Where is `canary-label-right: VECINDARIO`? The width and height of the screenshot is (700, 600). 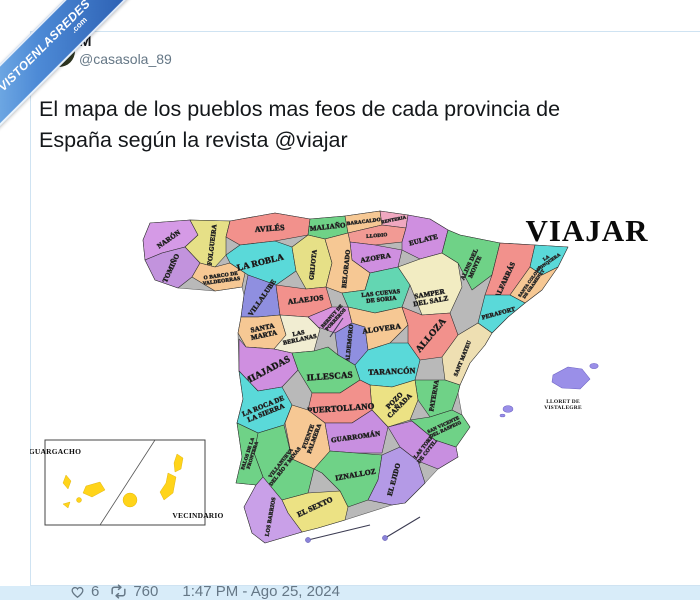
canary-label-right: VECINDARIO is located at coordinates (197, 515).